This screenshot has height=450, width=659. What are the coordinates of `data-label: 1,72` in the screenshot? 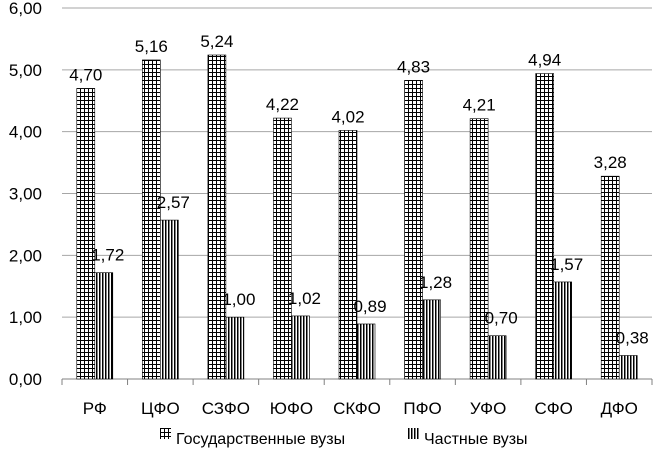 It's located at (107, 255).